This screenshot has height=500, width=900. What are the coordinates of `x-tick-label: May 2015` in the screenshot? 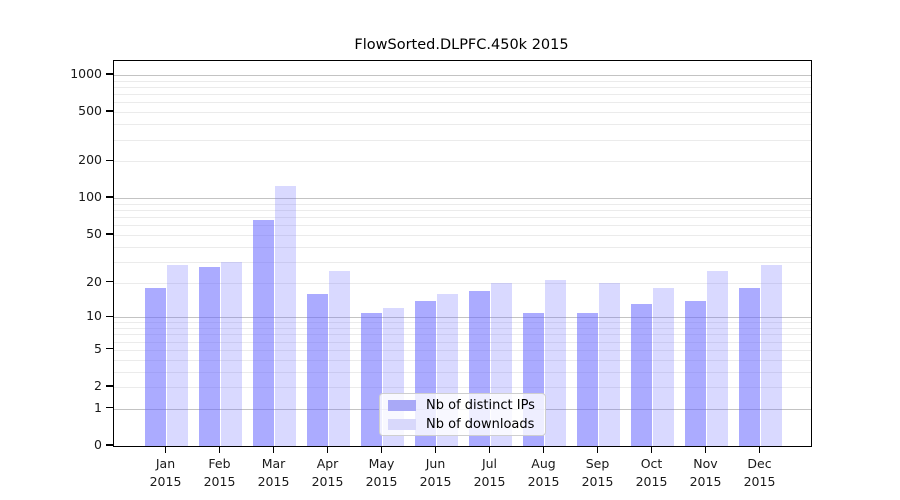 It's located at (381, 472).